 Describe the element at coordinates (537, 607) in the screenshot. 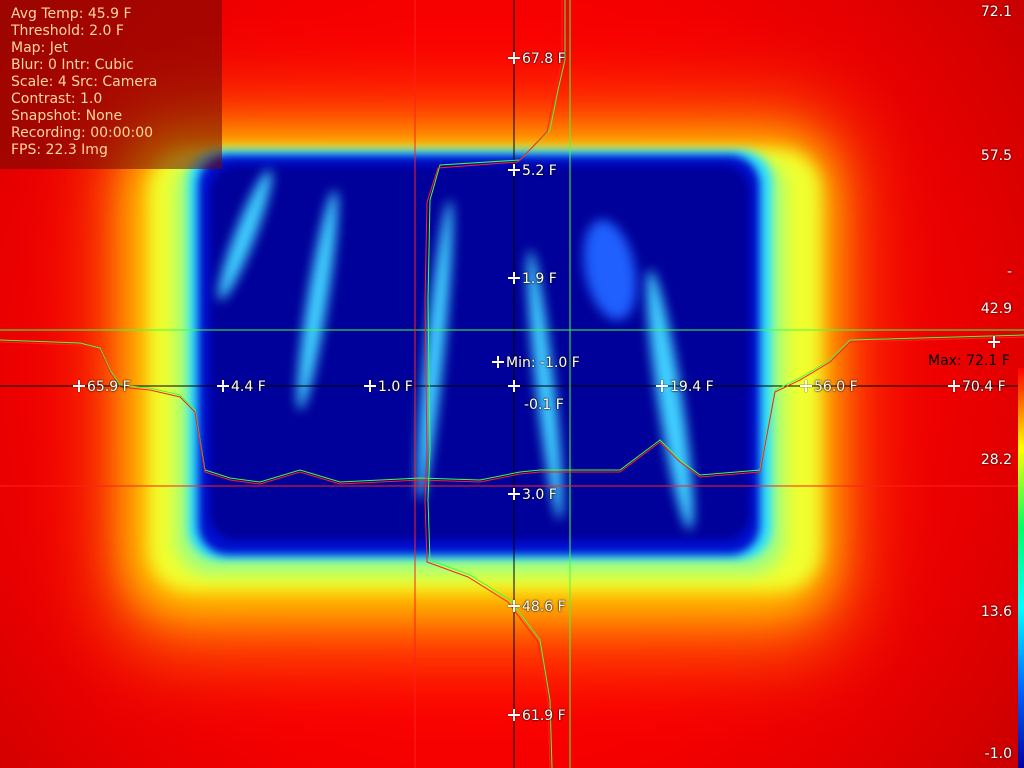

I see `reading-marker: 48.6 F` at that location.